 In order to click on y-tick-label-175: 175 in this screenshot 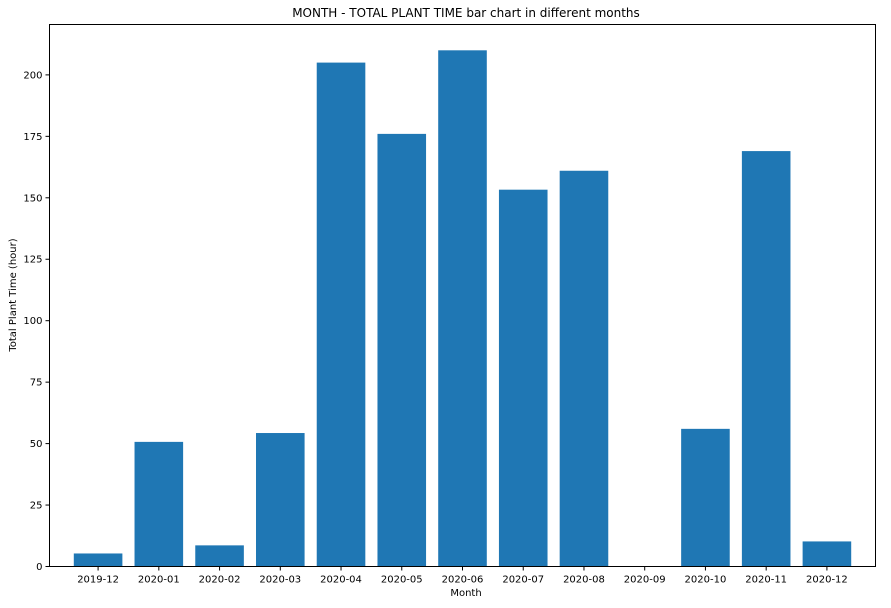, I will do `click(32, 137)`.